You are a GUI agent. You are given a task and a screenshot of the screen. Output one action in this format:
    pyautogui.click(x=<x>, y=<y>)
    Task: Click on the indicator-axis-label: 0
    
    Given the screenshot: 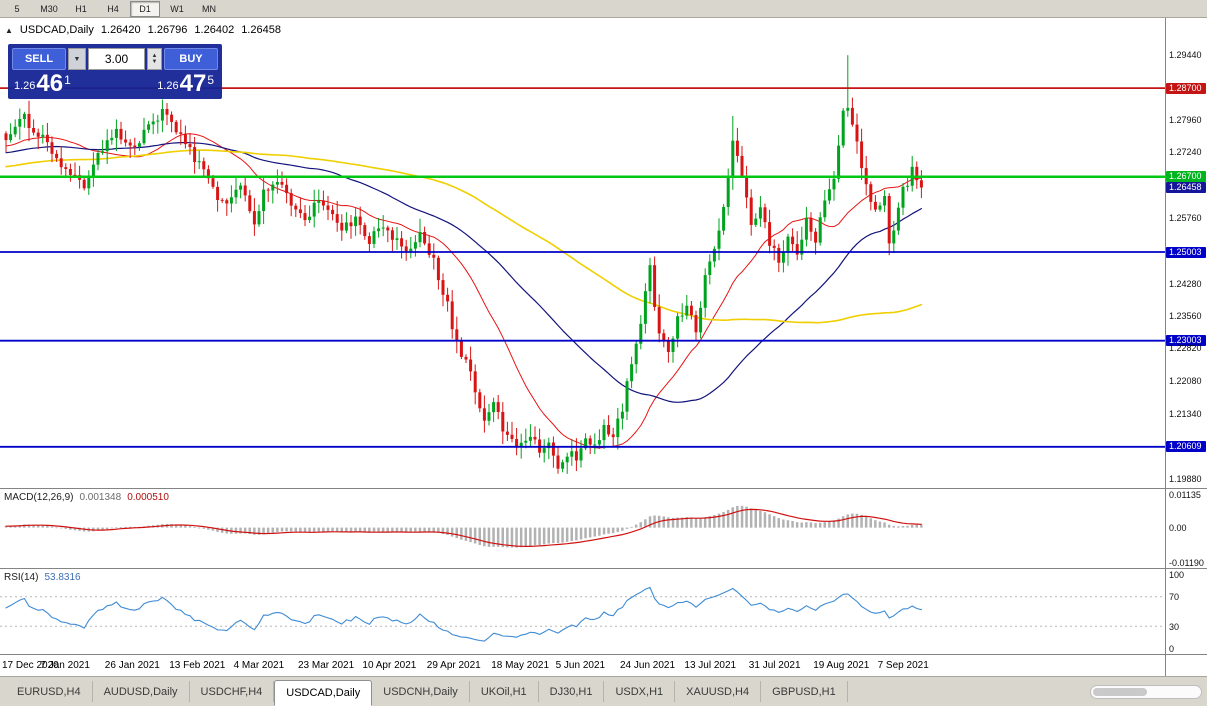 What is the action you would take?
    pyautogui.click(x=1172, y=648)
    